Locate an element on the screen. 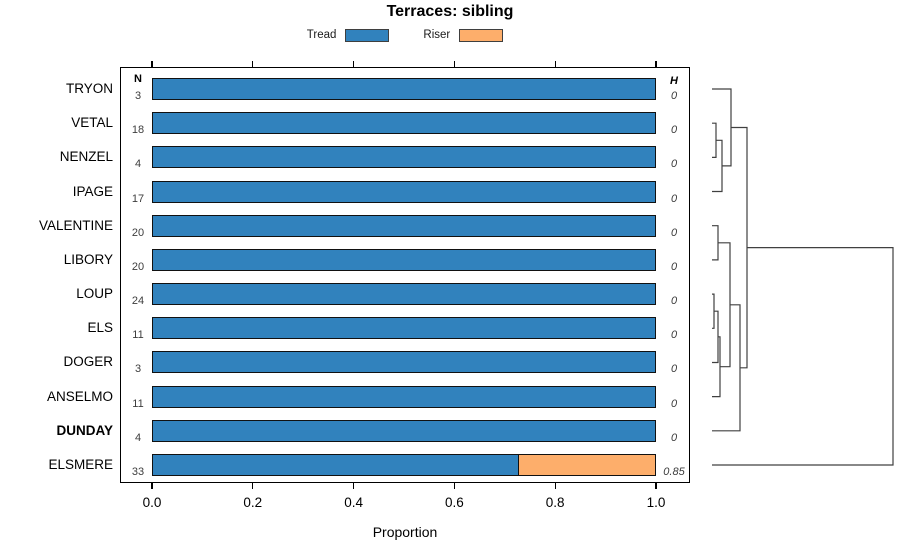 The image size is (900, 560). dendrogram-branches is located at coordinates (803, 277).